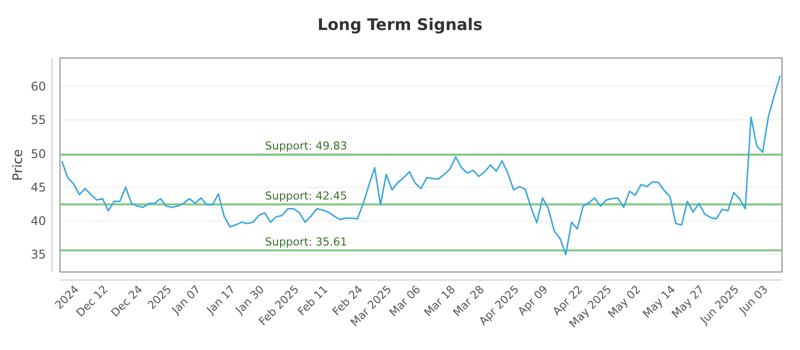  I want to click on y-axis-title: Price, so click(18, 165).